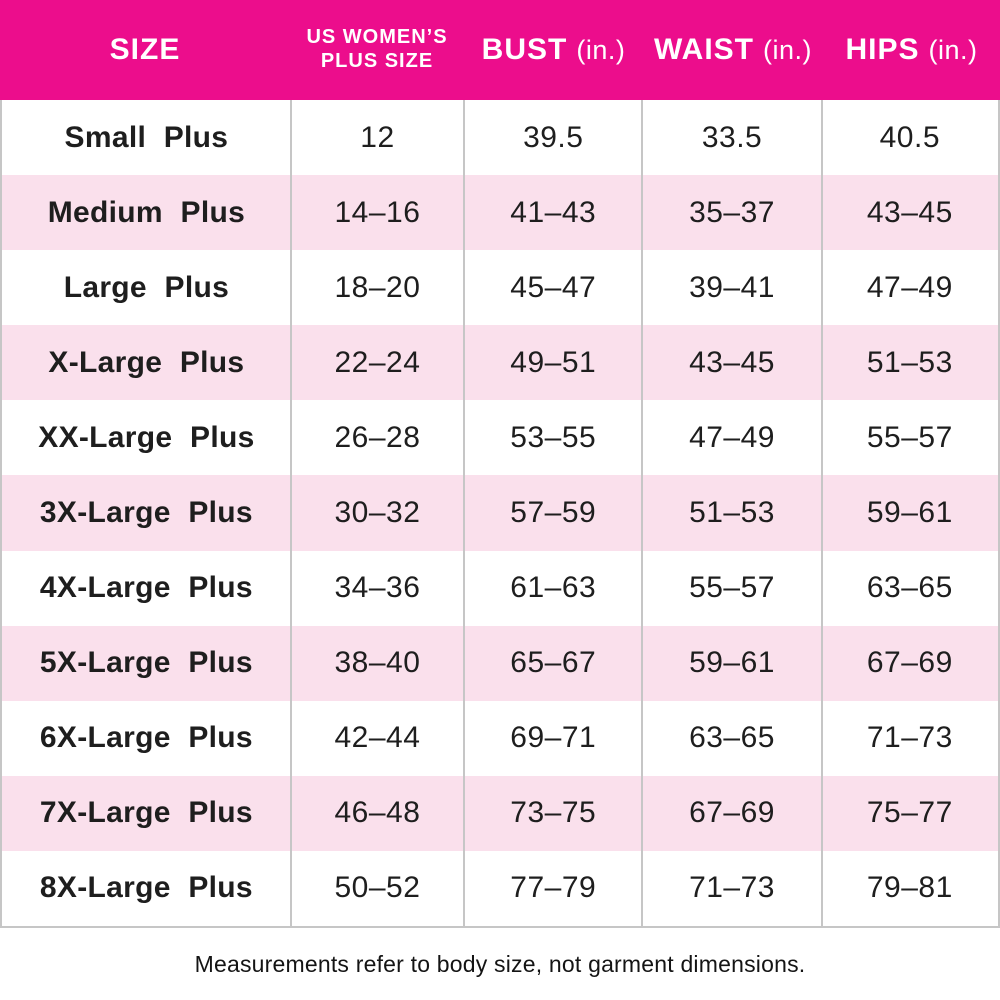 This screenshot has width=1000, height=1000. What do you see at coordinates (377, 663) in the screenshot?
I see `plus-size-cell: 38–40` at bounding box center [377, 663].